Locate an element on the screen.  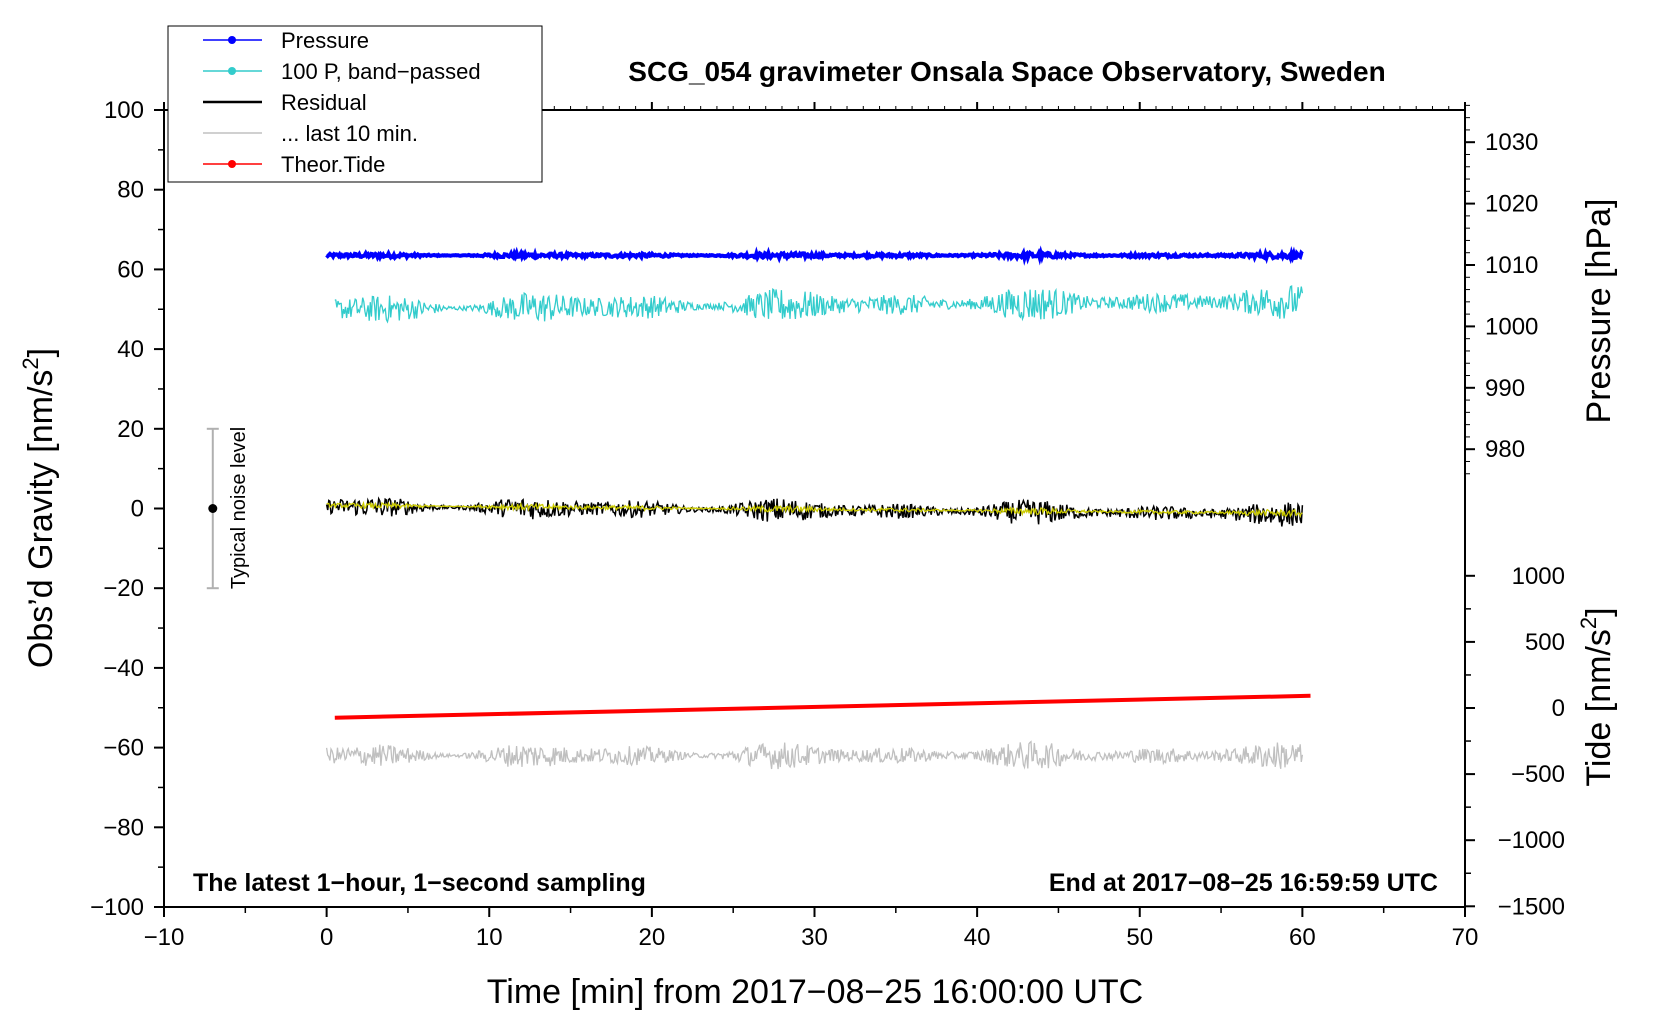
x-tick-label: 70 is located at coordinates (1465, 937).